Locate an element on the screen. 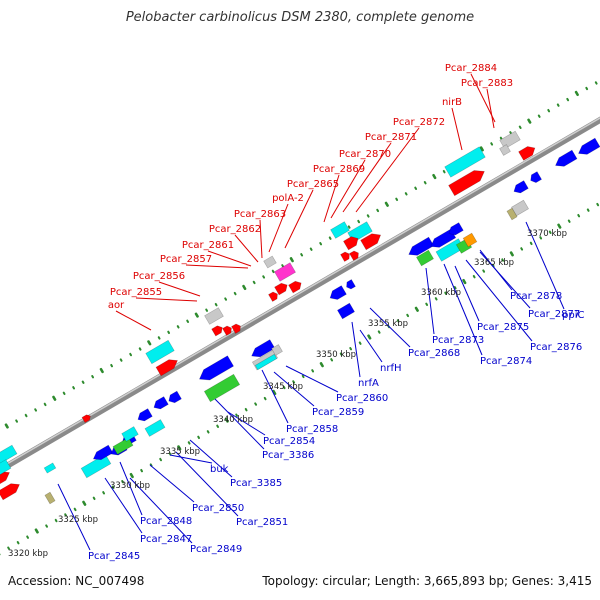  lower-gene-label: Pcar_2845 is located at coordinates (114, 556).